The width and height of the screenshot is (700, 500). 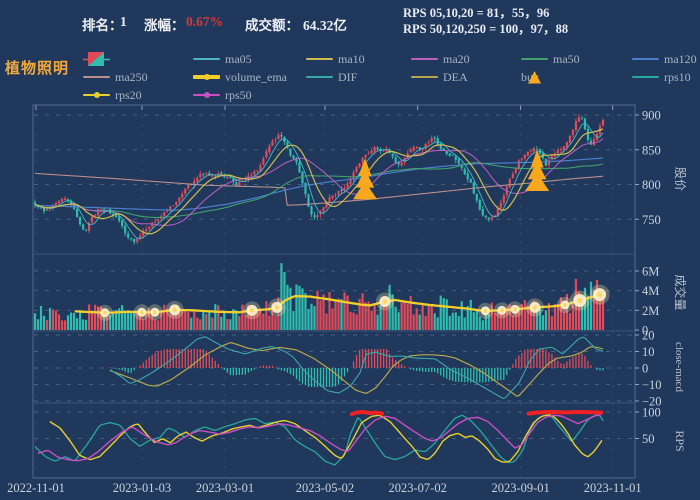 I want to click on legend-label: ma20, so click(x=456, y=59).